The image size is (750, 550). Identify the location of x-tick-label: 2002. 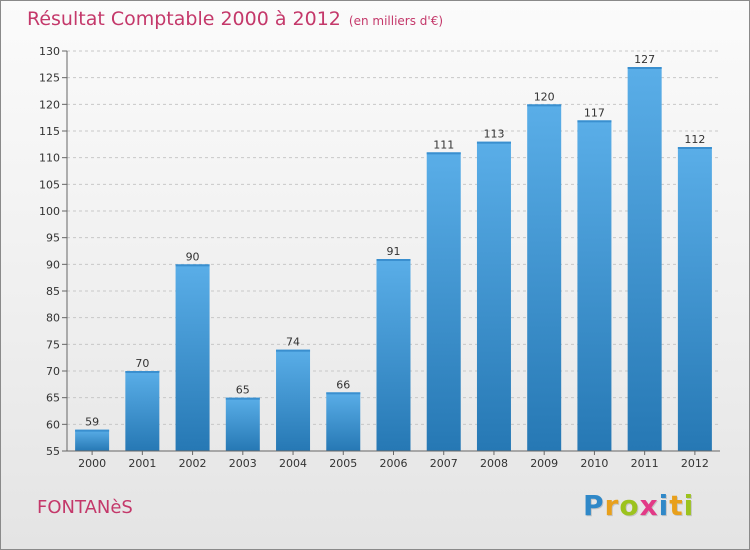
(193, 463).